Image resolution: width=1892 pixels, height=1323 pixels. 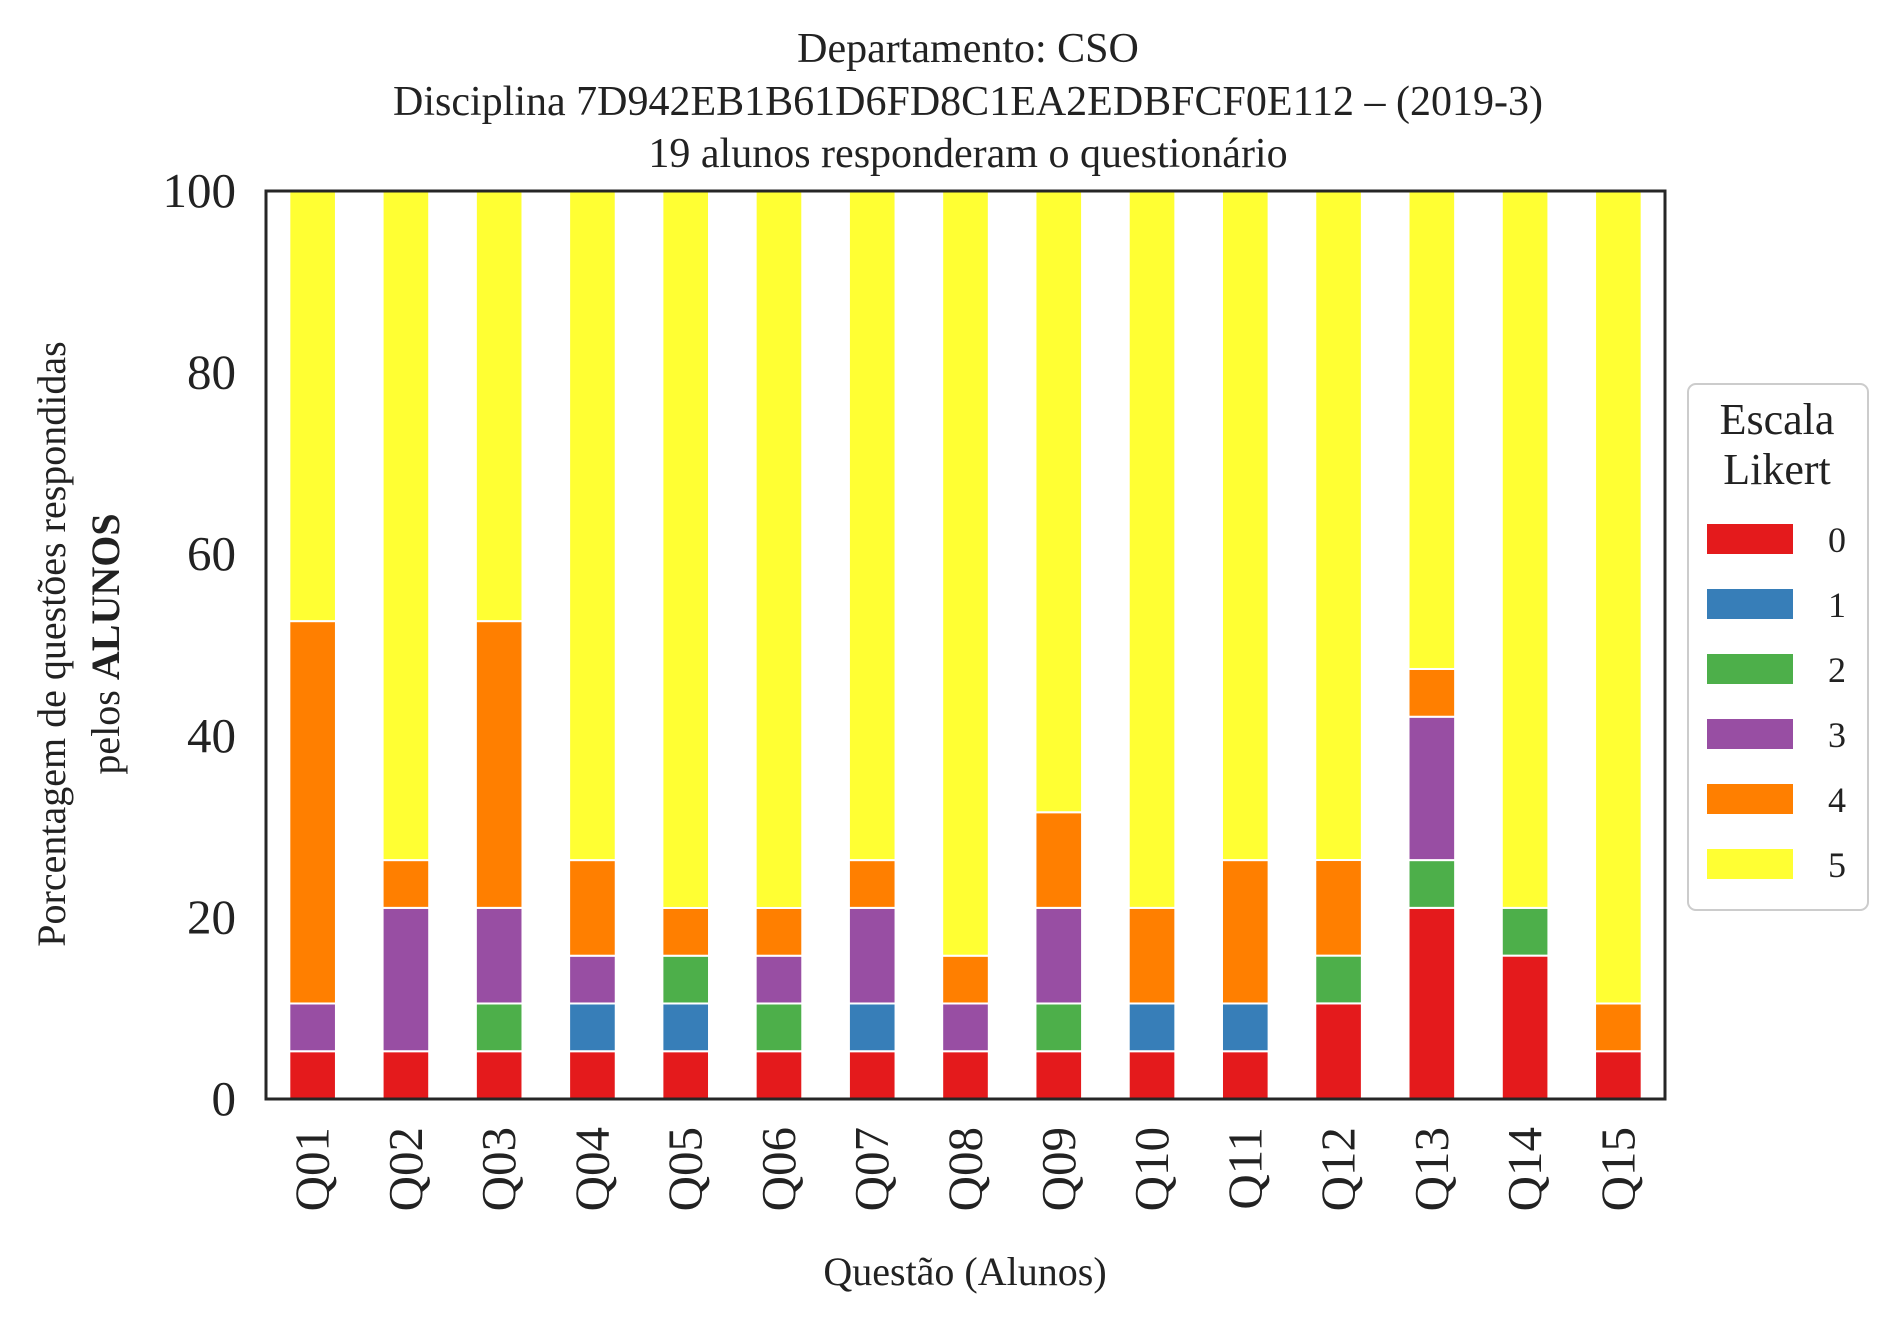 I want to click on legend-label-5: 5, so click(x=1837, y=865).